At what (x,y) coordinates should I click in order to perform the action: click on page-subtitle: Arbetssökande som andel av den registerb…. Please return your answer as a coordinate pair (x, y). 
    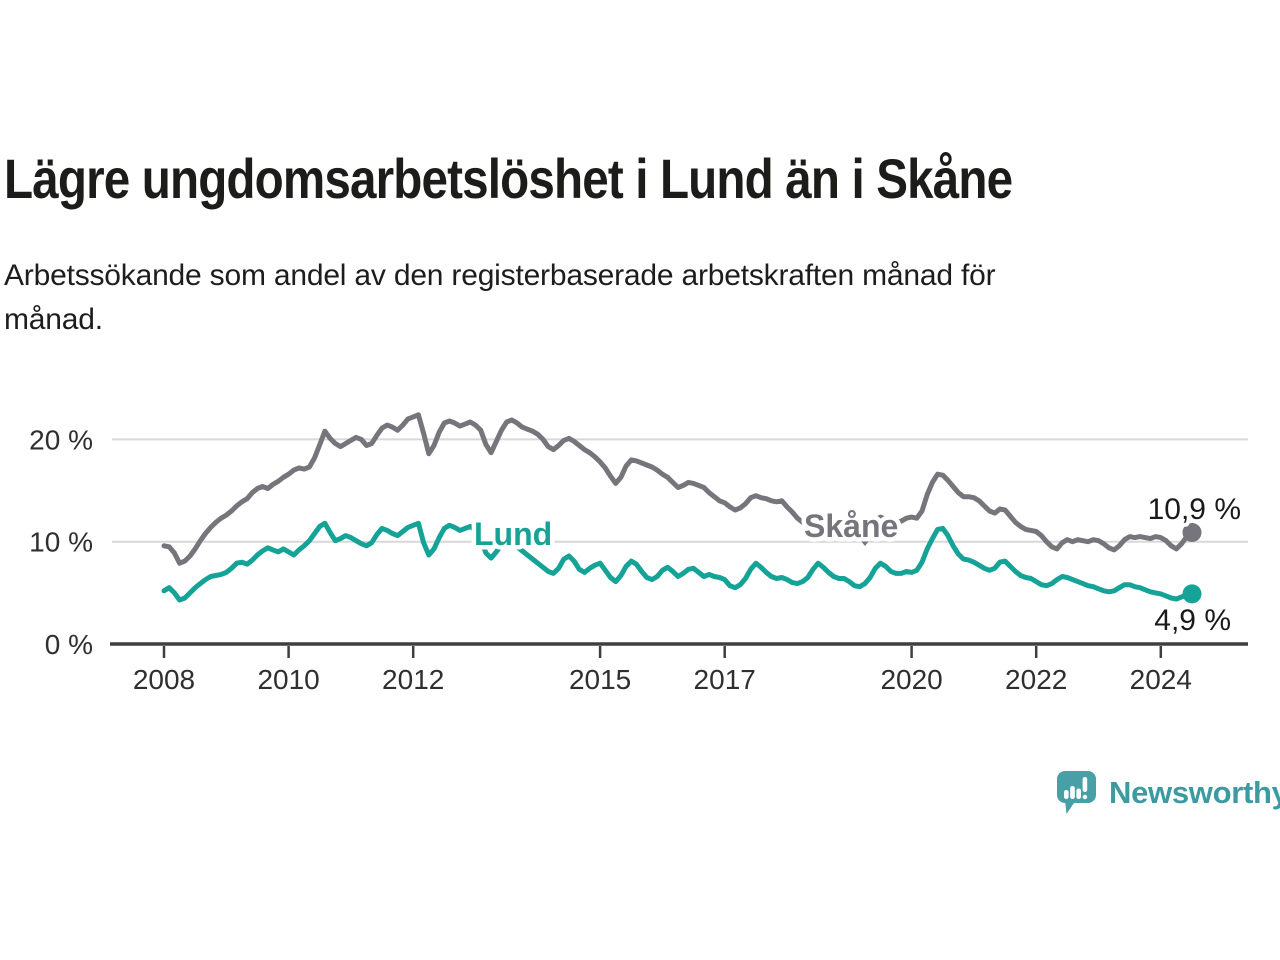
    Looking at the image, I should click on (500, 297).